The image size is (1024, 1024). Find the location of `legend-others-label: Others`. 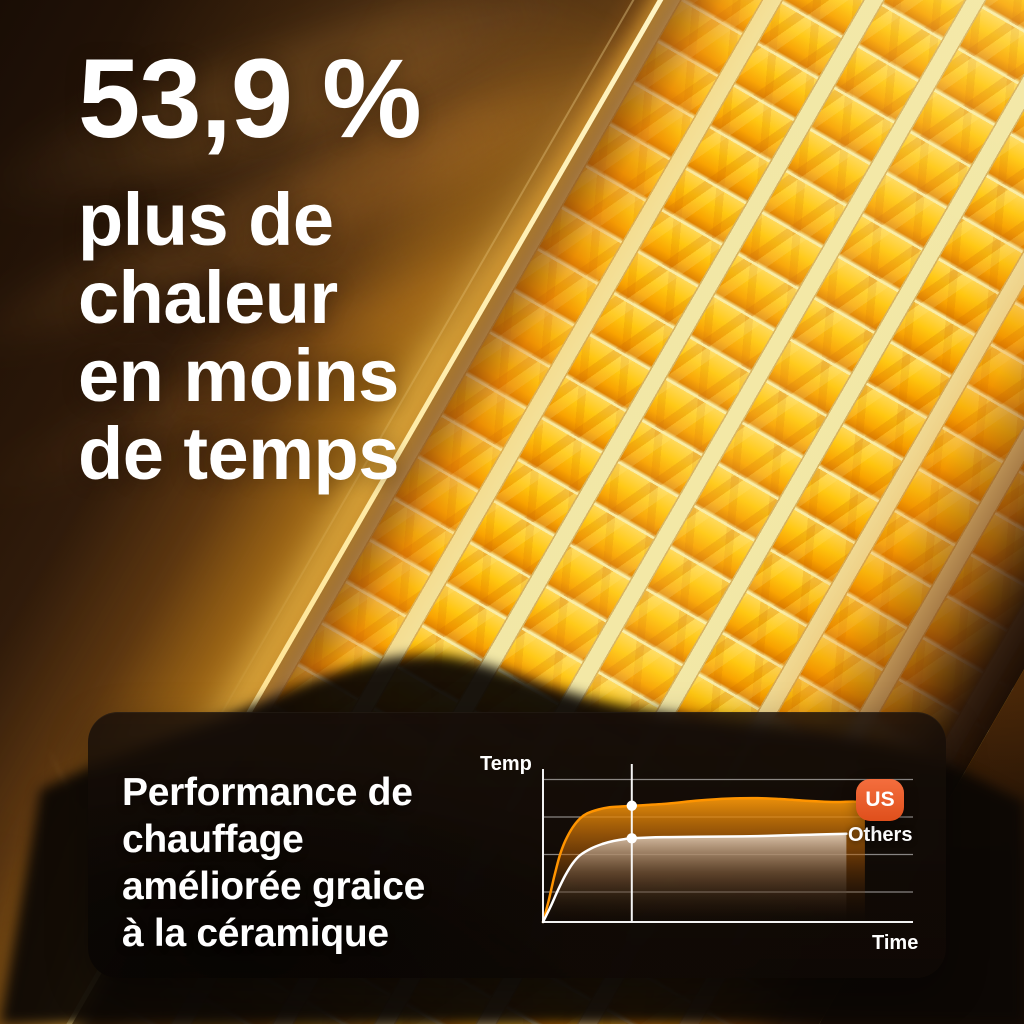

legend-others-label: Others is located at coordinates (880, 835).